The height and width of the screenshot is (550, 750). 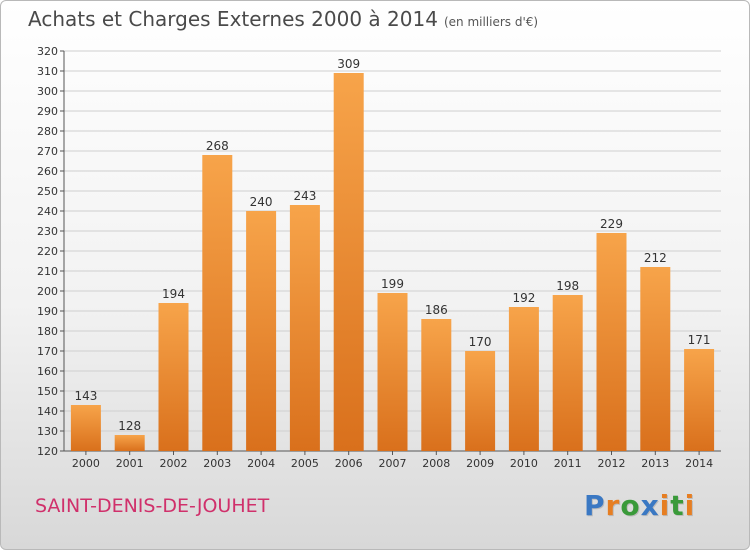 I want to click on x-tick-label: 2006, so click(x=349, y=463).